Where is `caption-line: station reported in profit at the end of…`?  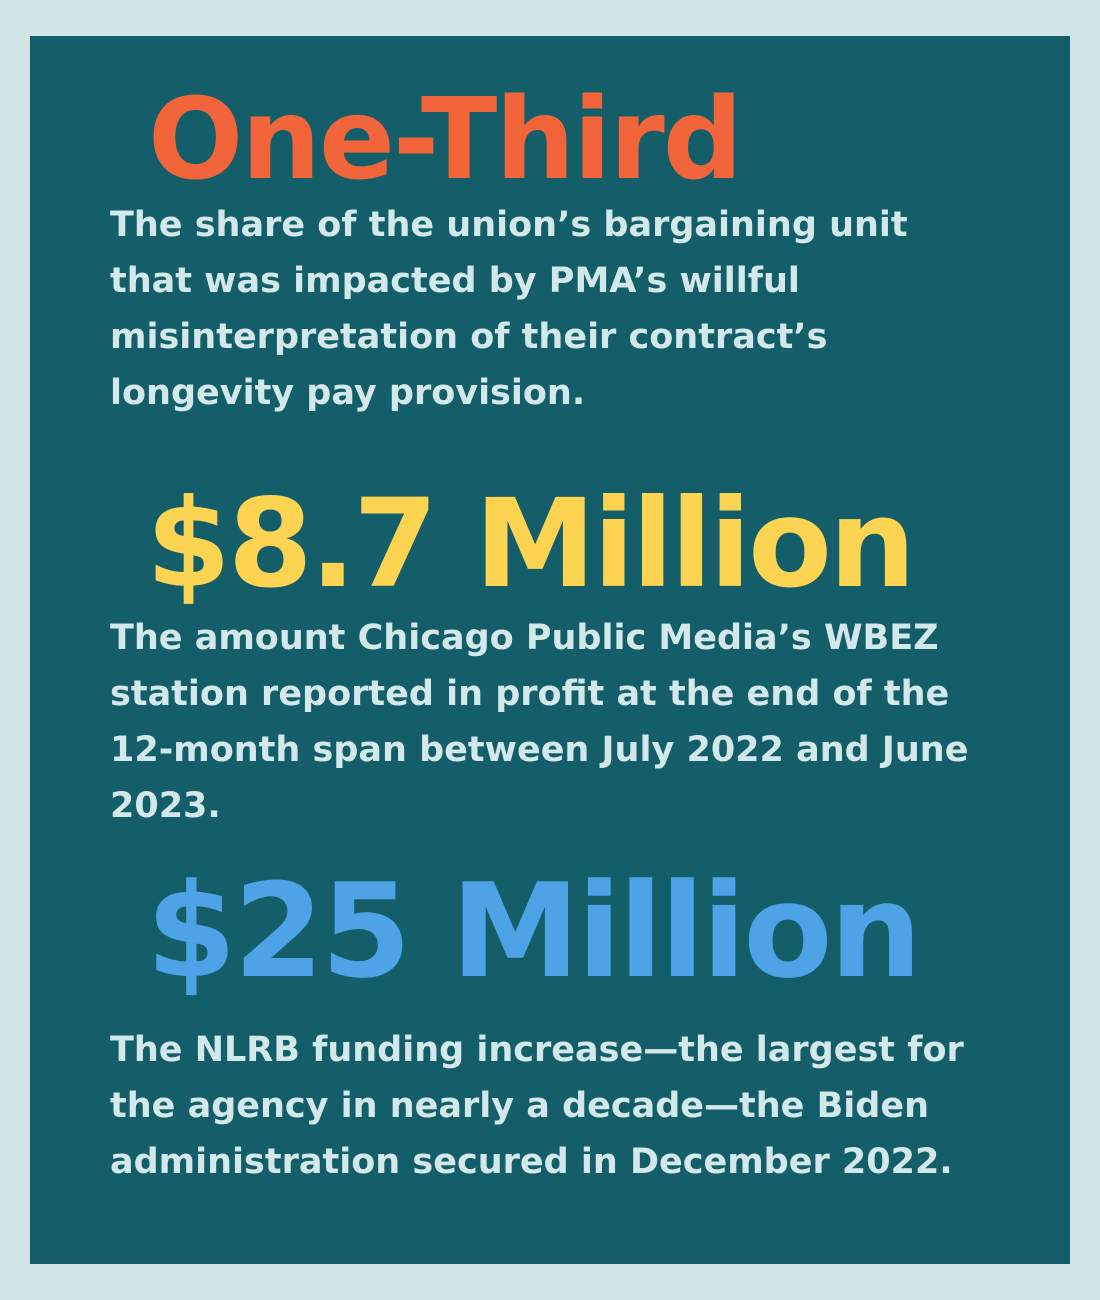
caption-line: station reported in profit at the end of… is located at coordinates (530, 694).